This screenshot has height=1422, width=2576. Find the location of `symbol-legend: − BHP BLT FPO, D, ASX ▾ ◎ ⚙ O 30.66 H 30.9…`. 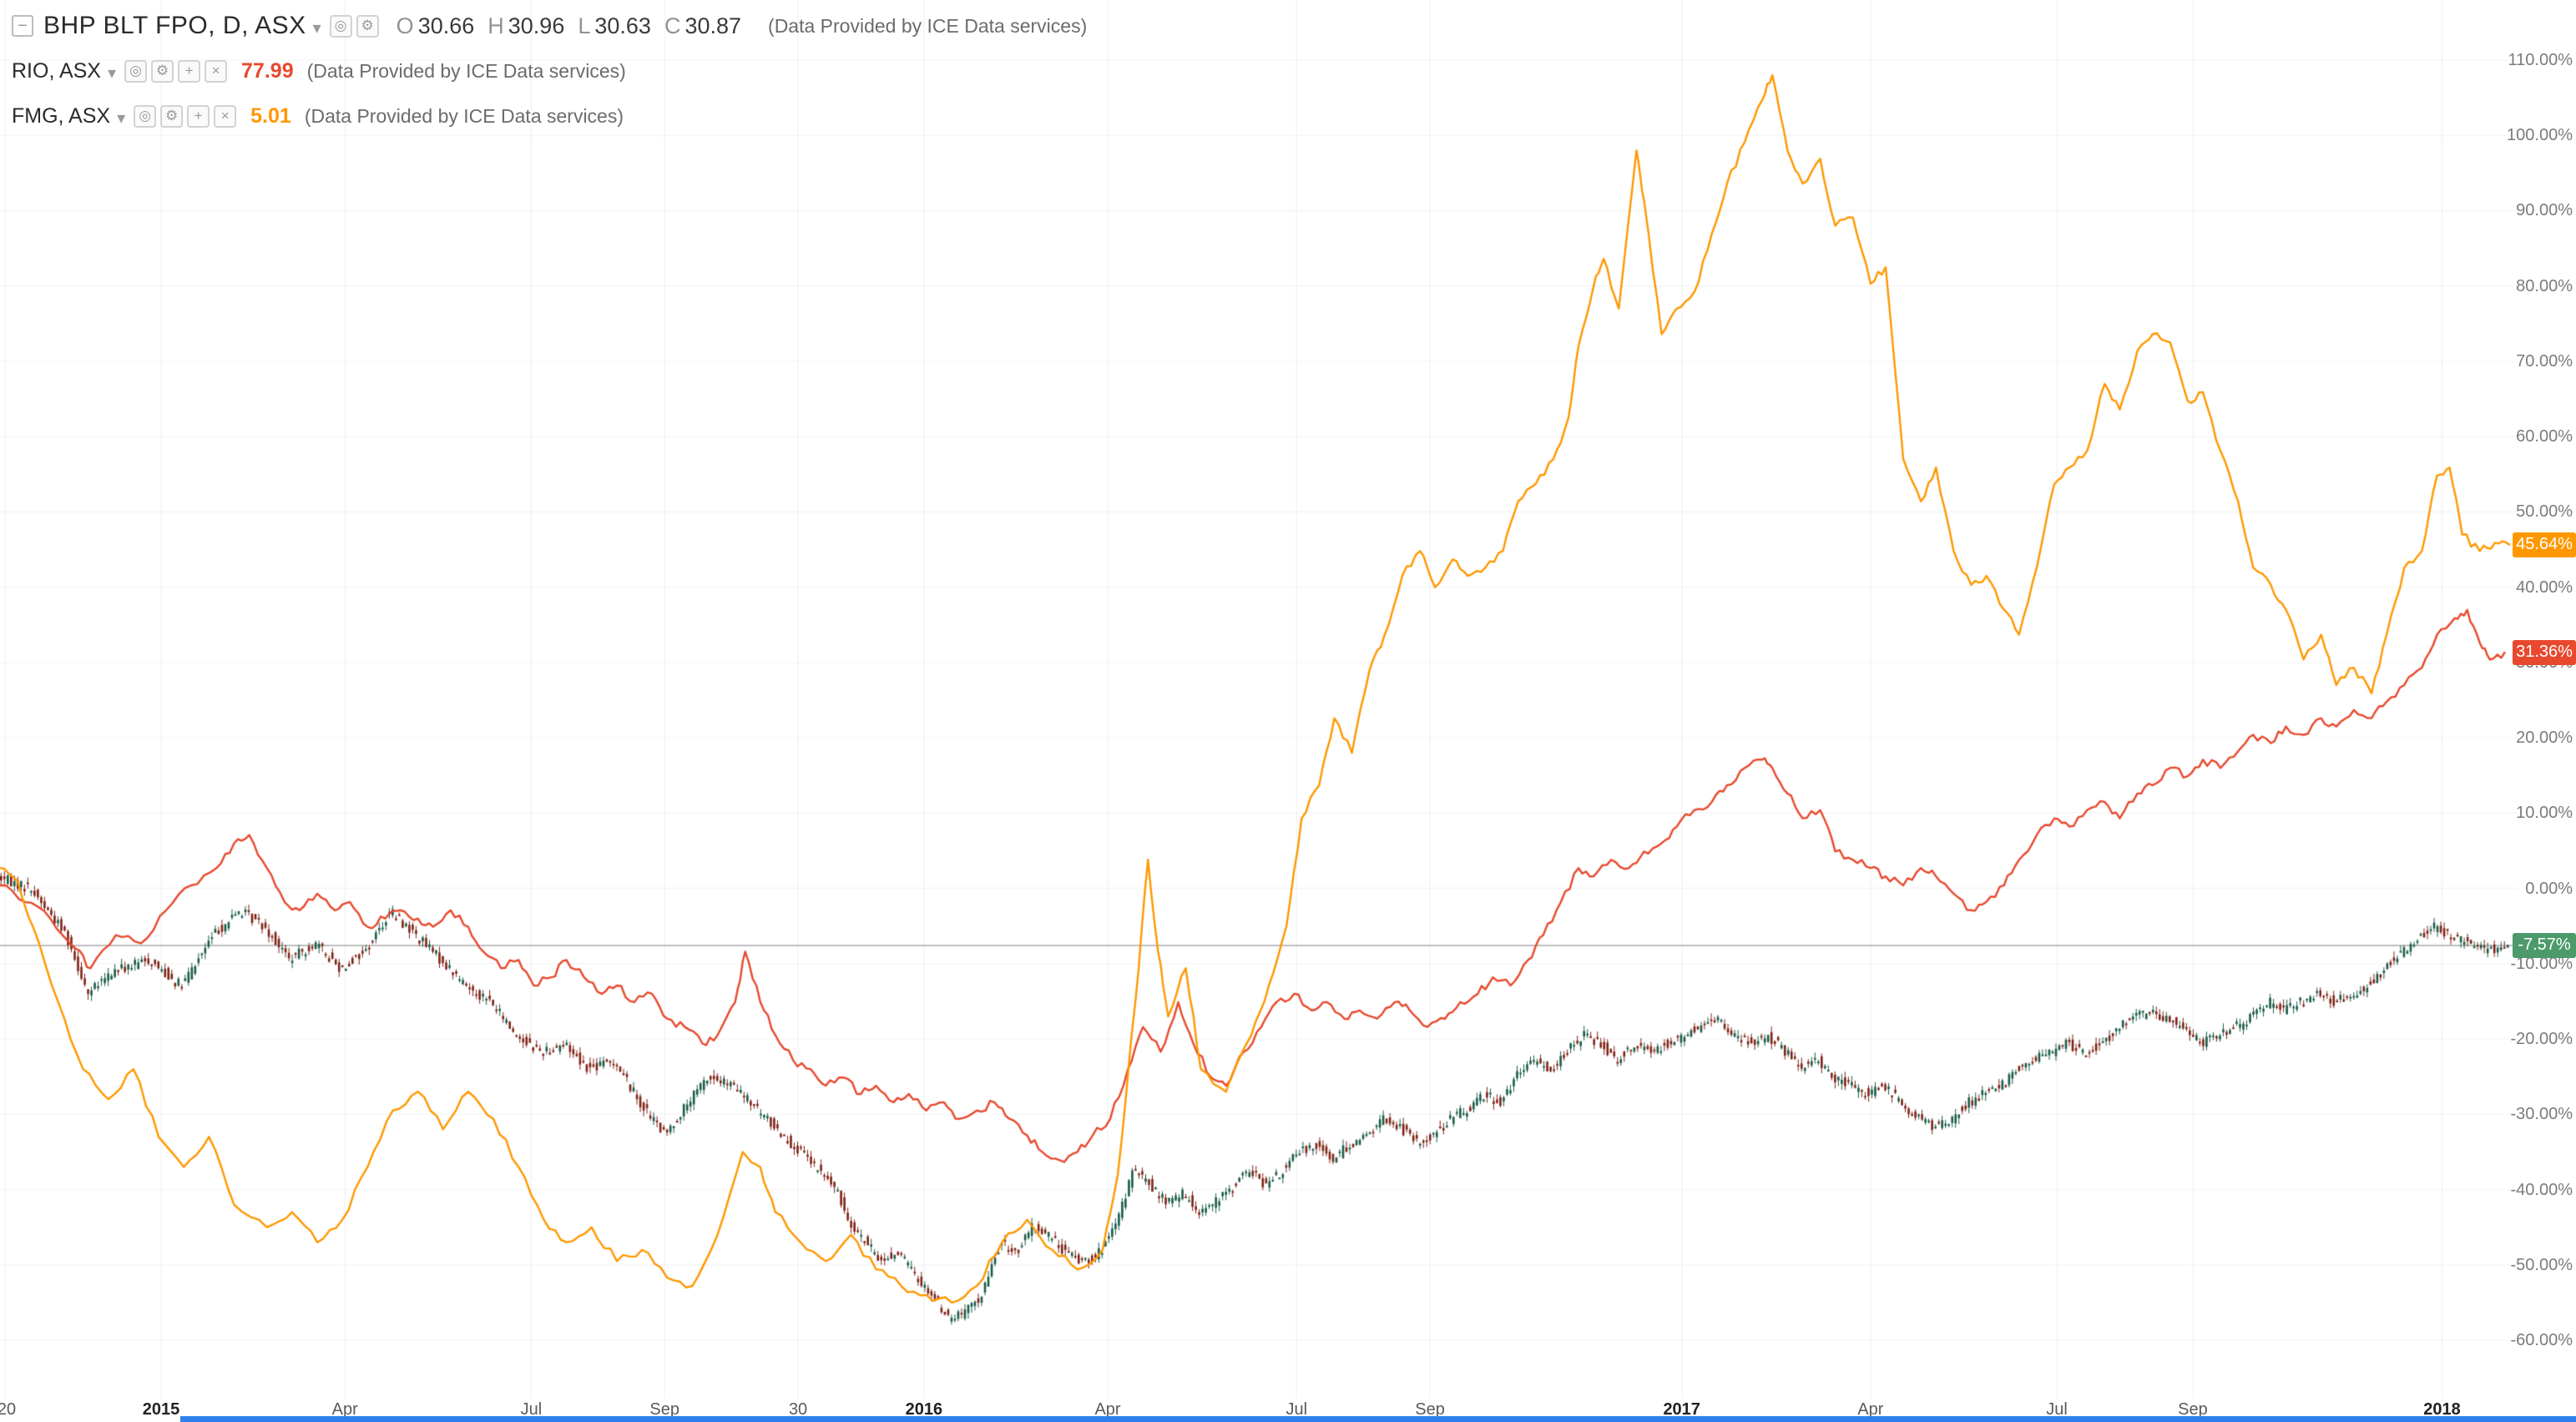

symbol-legend: − BHP BLT FPO, D, ASX ▾ ◎ ⚙ O 30.66 H 30.9… is located at coordinates (549, 76).